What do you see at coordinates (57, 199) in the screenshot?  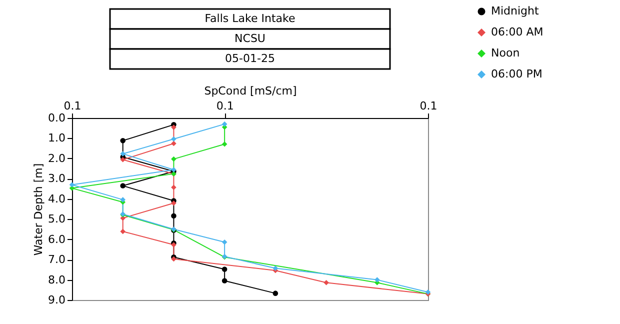 I see `y-tick-label: 4.0` at bounding box center [57, 199].